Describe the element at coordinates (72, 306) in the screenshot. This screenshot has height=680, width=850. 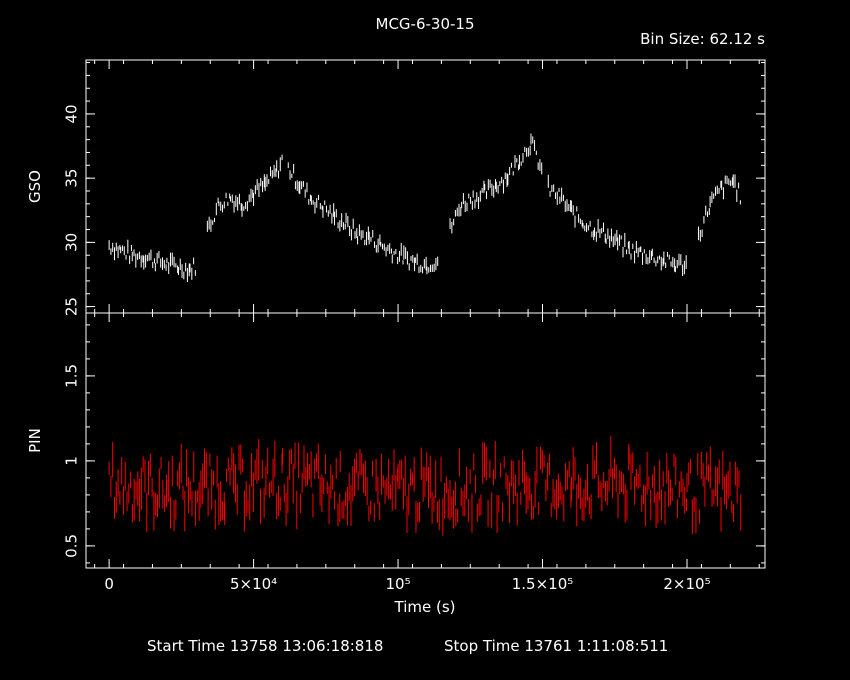
I see `gso-panel-ytick-label-0: 25` at that location.